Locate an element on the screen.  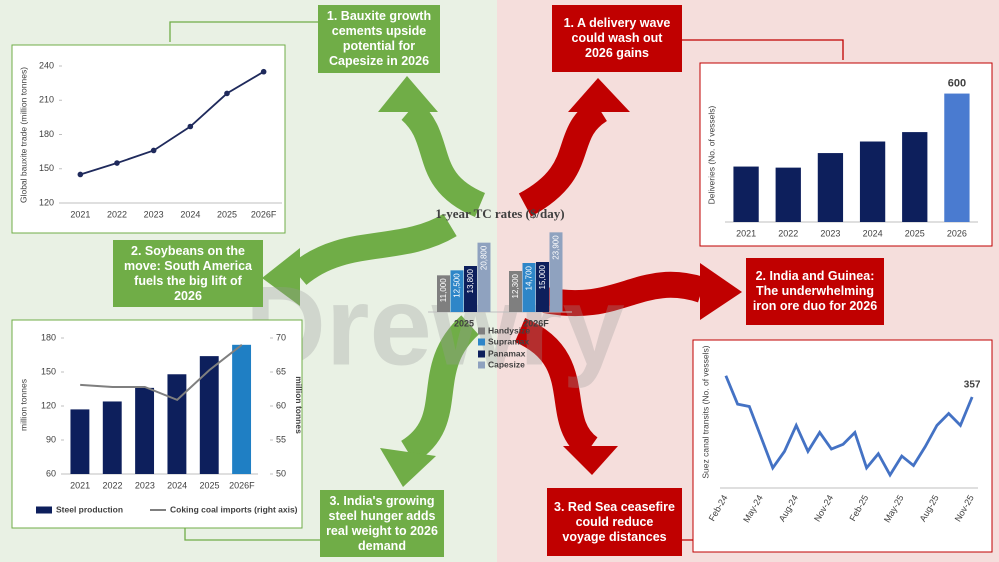
legend-label: Handysize is located at coordinates (509, 330).